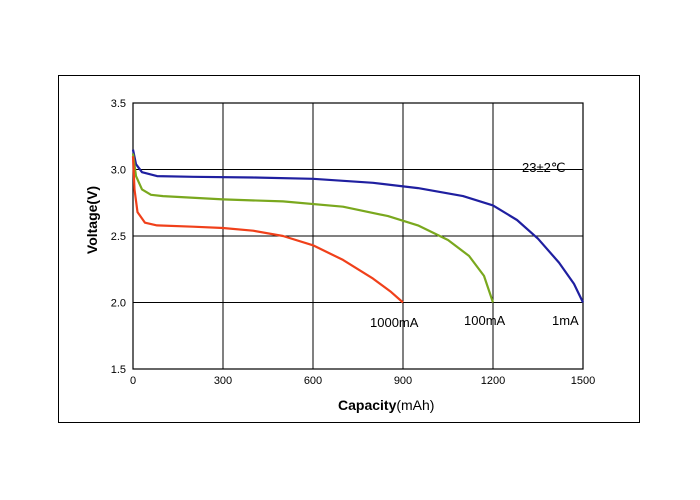 The width and height of the screenshot is (700, 500). Describe the element at coordinates (543, 167) in the screenshot. I see `annotation-temperature: 23±2℃` at that location.